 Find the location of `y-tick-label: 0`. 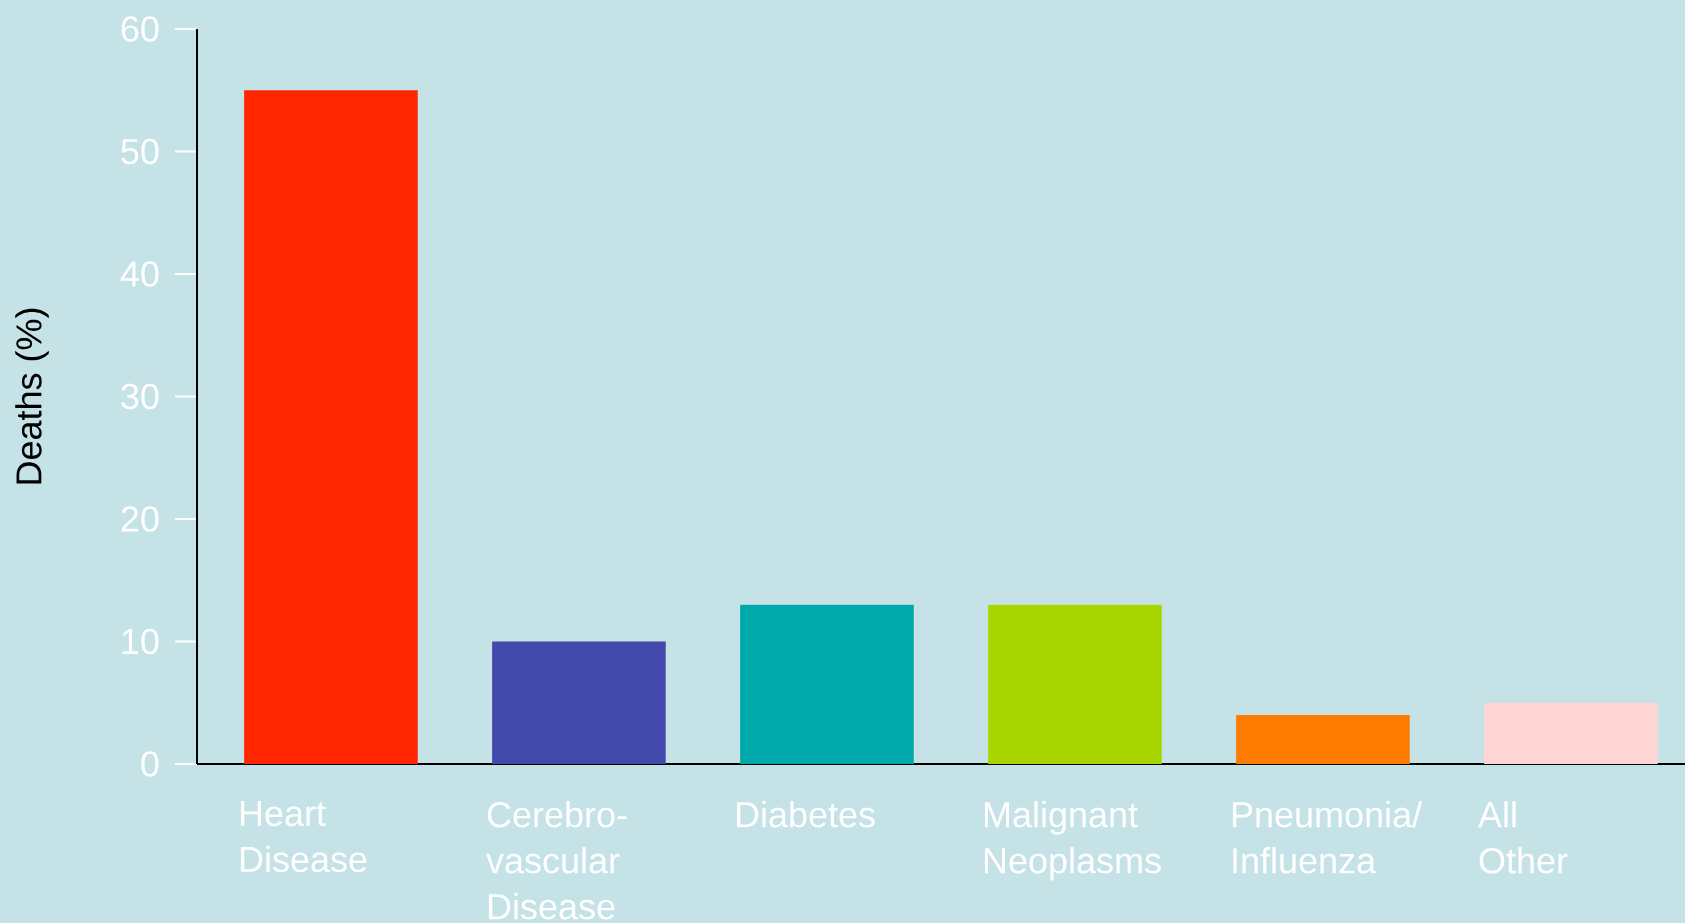

y-tick-label: 0 is located at coordinates (150, 764).